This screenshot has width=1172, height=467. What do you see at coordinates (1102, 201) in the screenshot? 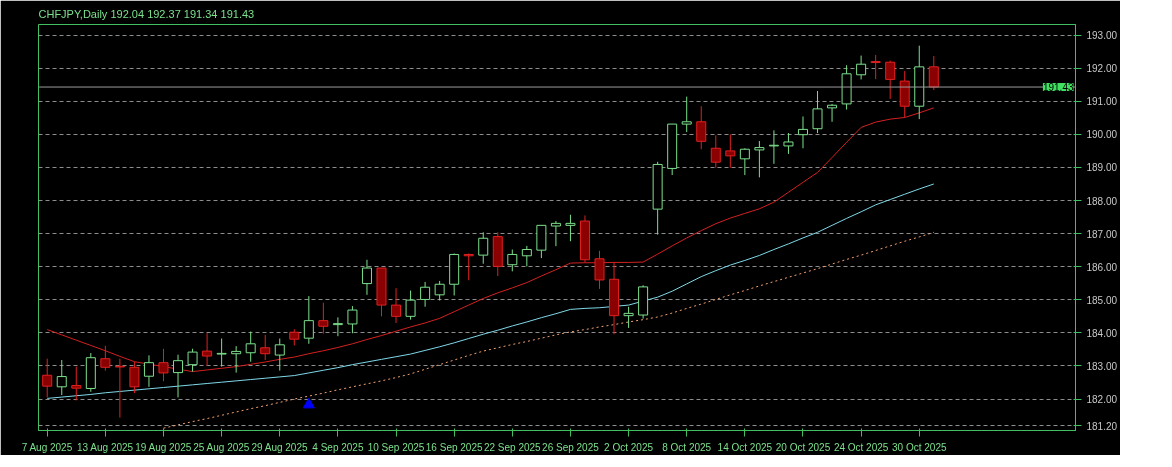
I see `y-tick-label: 188.00` at bounding box center [1102, 201].